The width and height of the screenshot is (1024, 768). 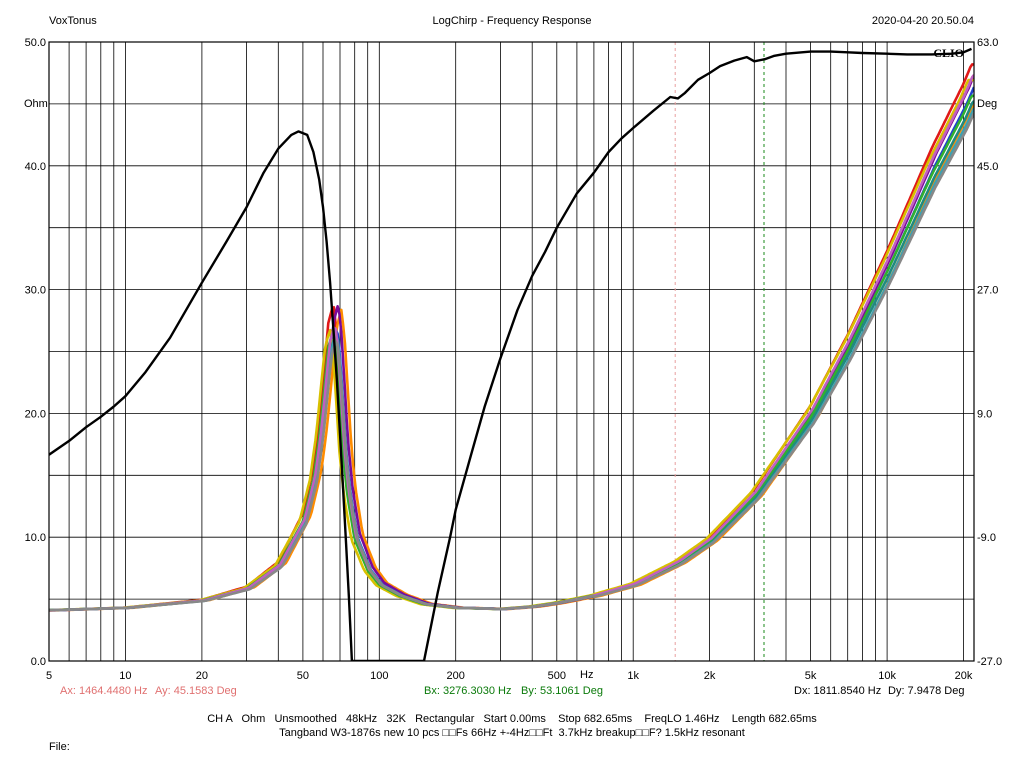 I want to click on delta-x: Dx: 1811.8540 Hz, so click(x=838, y=691).